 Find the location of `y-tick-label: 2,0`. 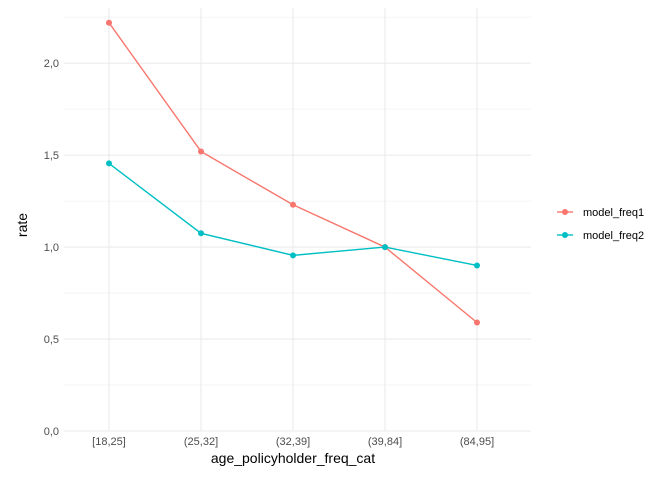

y-tick-label: 2,0 is located at coordinates (51, 64).